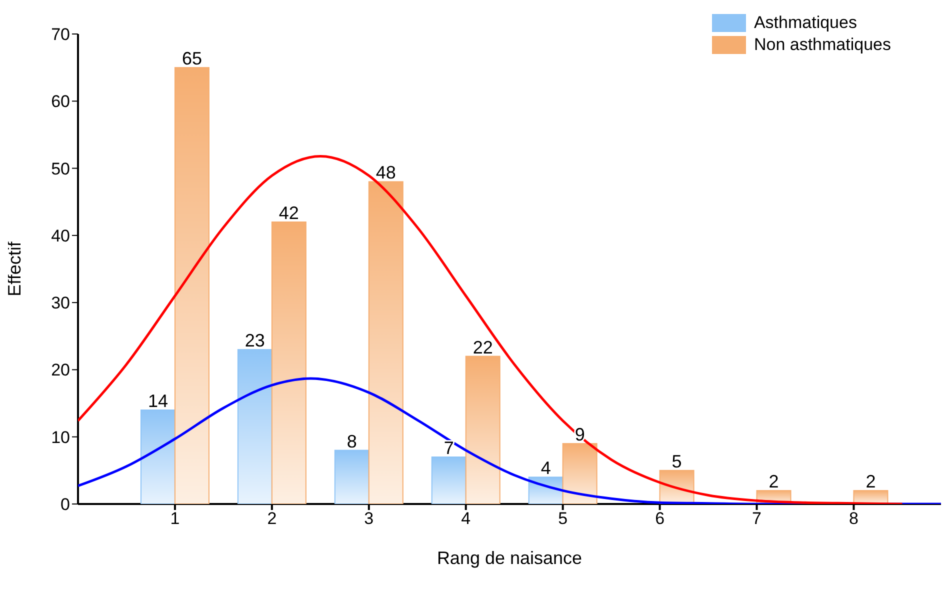 The height and width of the screenshot is (592, 949). I want to click on data-label: 22, so click(482, 347).